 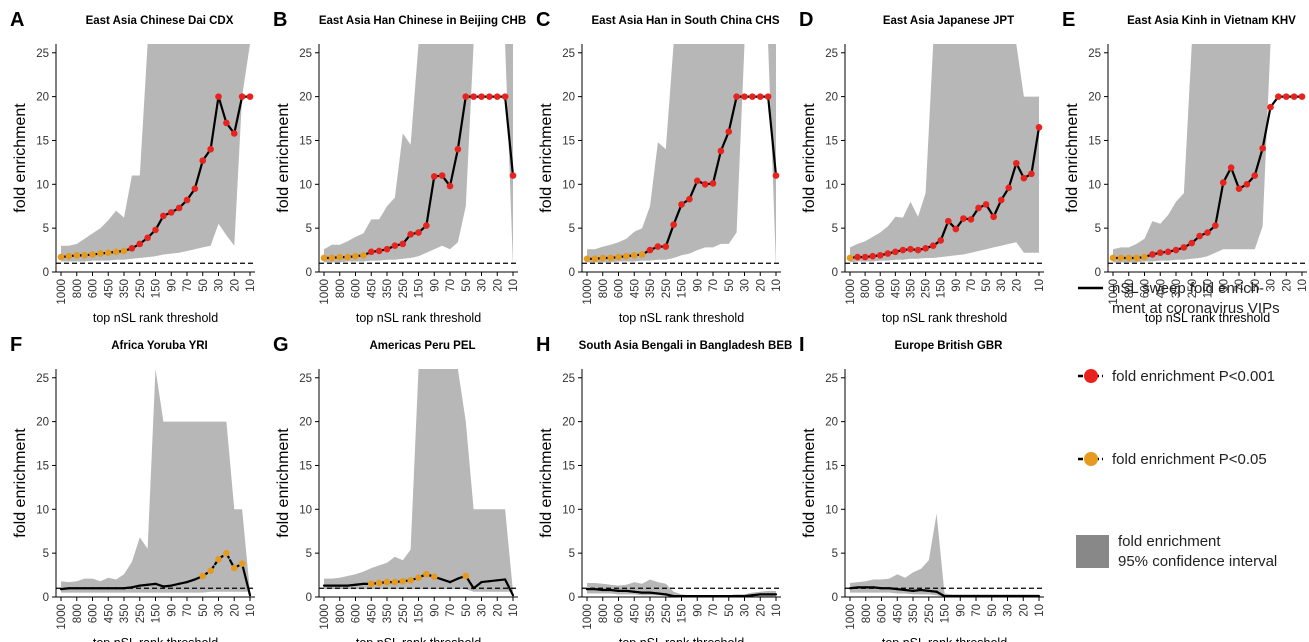 I want to click on legend-line-label-2: ment at coronavirus VIPs, so click(x=1196, y=308).